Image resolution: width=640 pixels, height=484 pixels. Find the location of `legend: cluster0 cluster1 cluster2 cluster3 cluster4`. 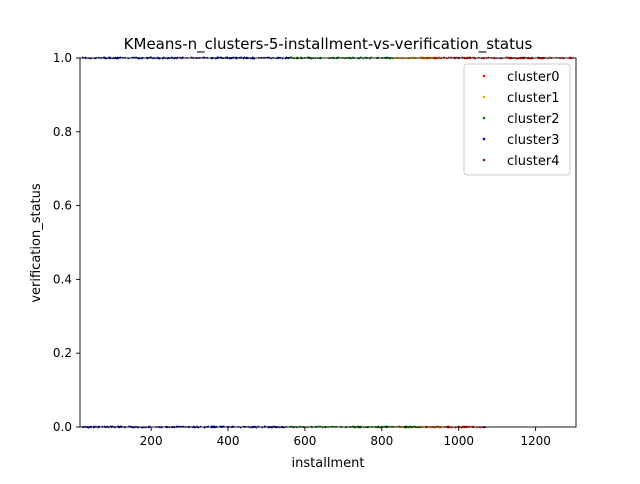

legend: cluster0 cluster1 cluster2 cluster3 cluster4 is located at coordinates (517, 119).